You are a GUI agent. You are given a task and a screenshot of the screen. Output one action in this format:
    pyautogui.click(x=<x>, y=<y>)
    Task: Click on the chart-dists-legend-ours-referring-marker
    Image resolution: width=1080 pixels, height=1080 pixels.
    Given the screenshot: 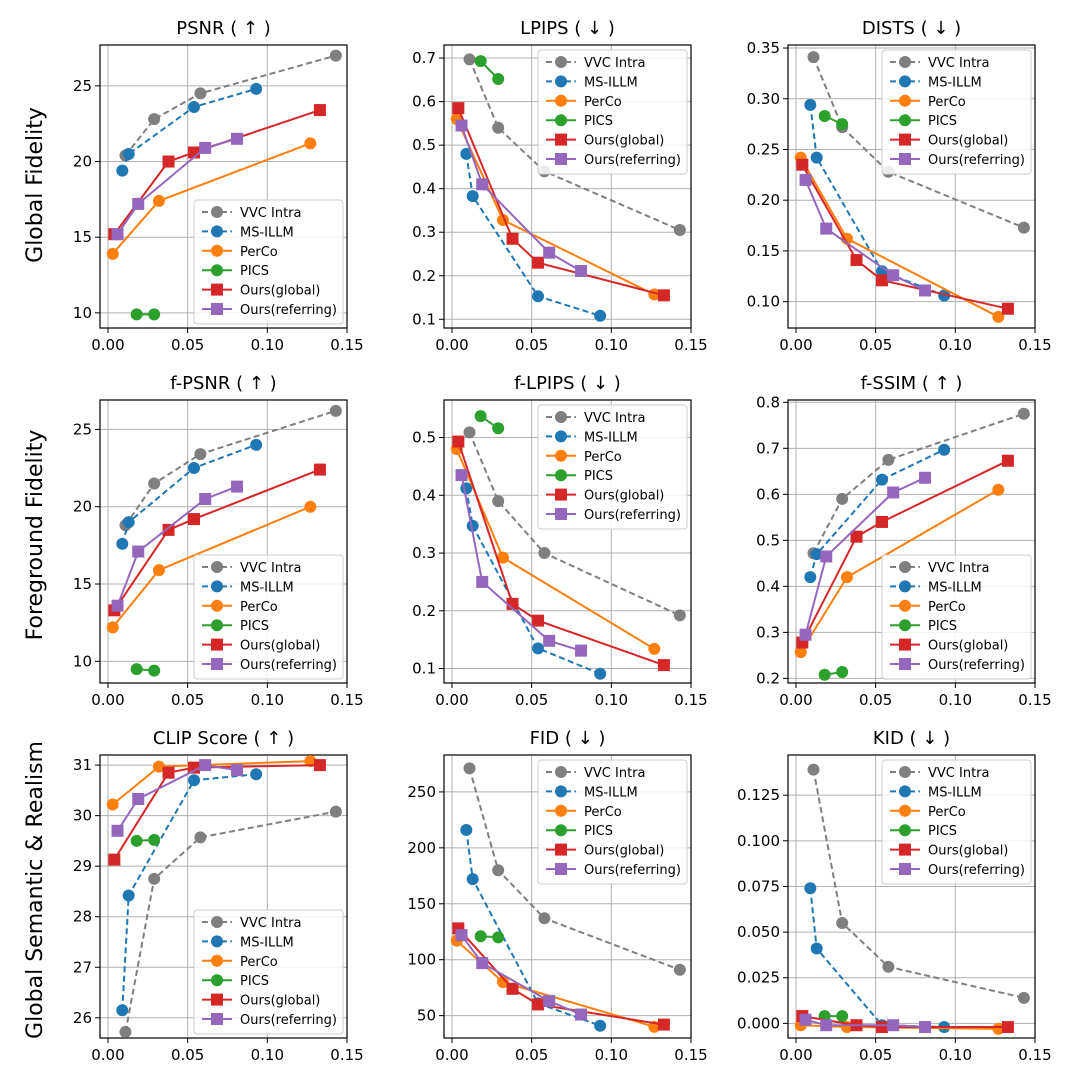 What is the action you would take?
    pyautogui.click(x=905, y=159)
    